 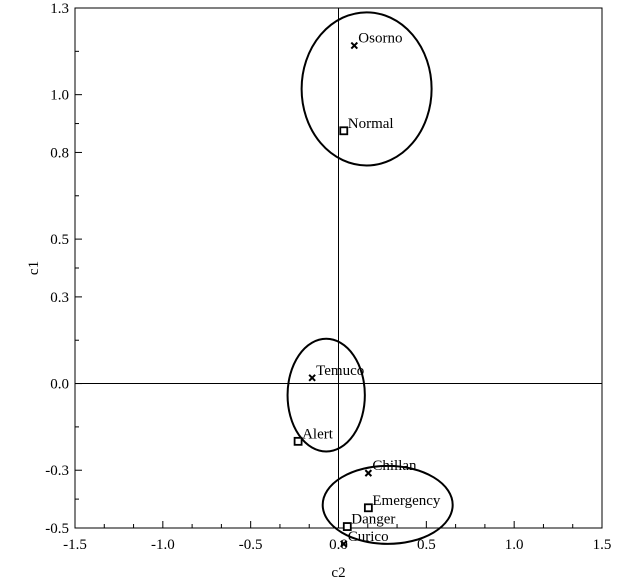 What do you see at coordinates (59, 298) in the screenshot?
I see `y-tick-label: 0.3` at bounding box center [59, 298].